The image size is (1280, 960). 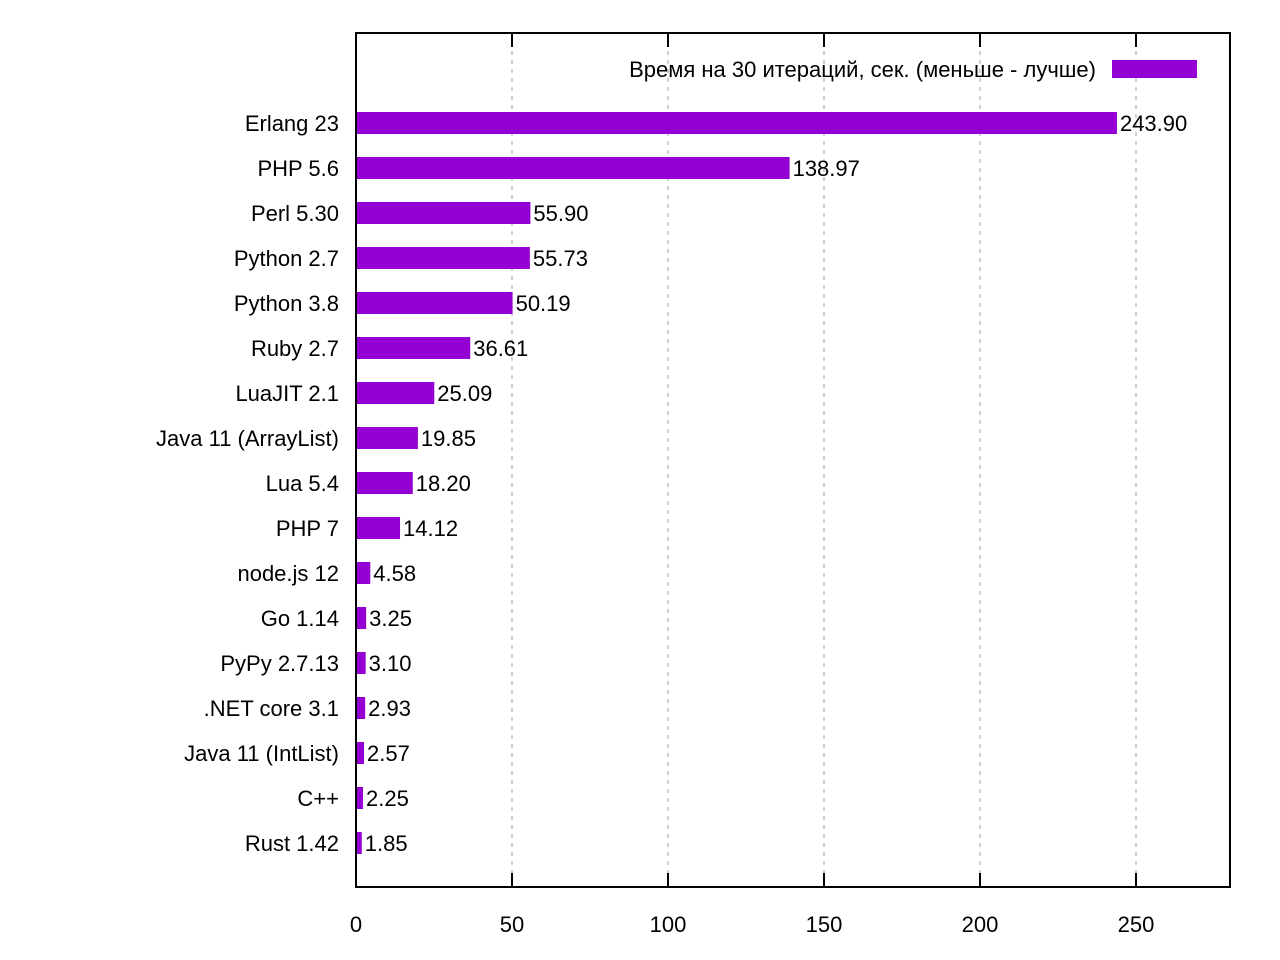 I want to click on category-label: PHP 7, so click(x=307, y=528).